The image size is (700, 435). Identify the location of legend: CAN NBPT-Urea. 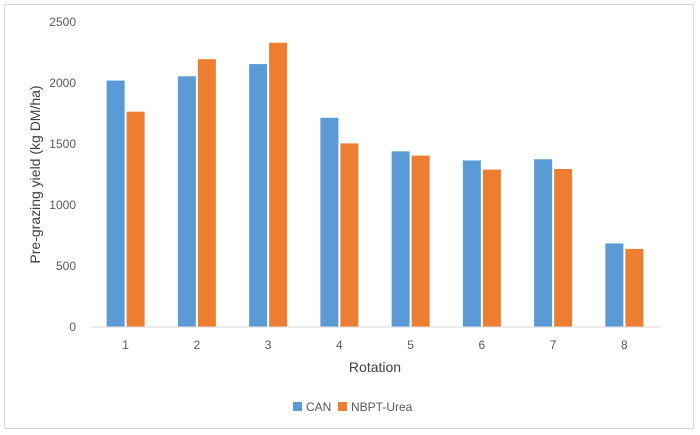
(353, 407).